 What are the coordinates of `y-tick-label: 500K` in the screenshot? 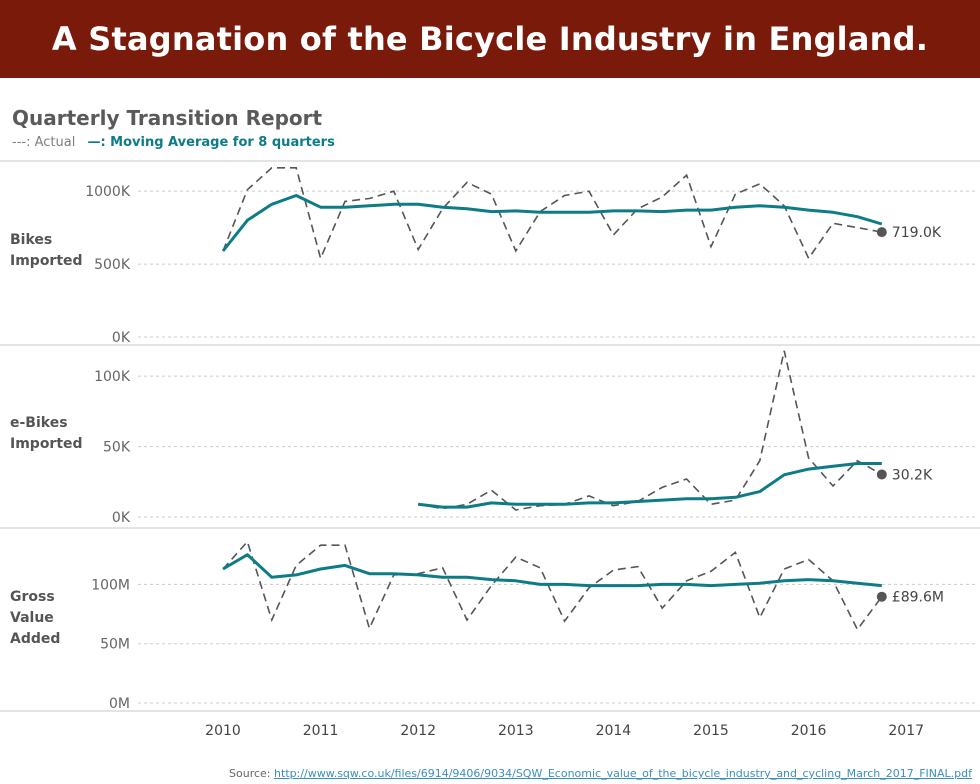 It's located at (112, 265).